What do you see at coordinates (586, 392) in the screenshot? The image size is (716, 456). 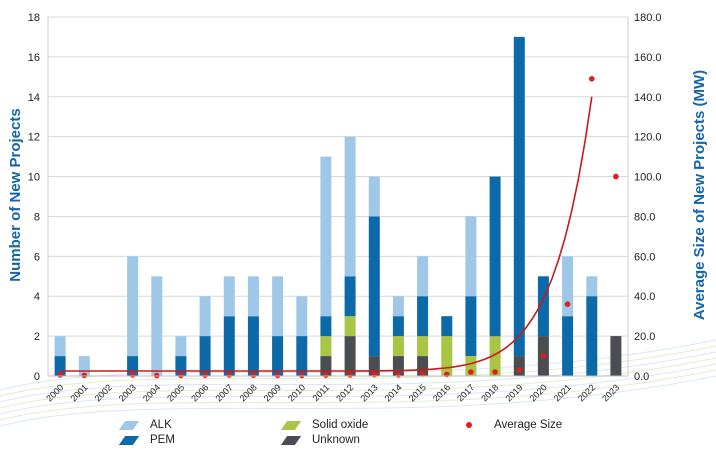 I see `x-tick-label: 2022` at bounding box center [586, 392].